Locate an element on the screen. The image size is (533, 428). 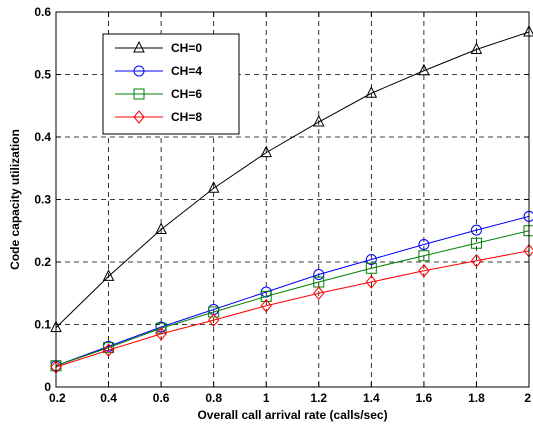
legend: CH=0 CH=4 CH=6 CH=8 is located at coordinates (171, 84).